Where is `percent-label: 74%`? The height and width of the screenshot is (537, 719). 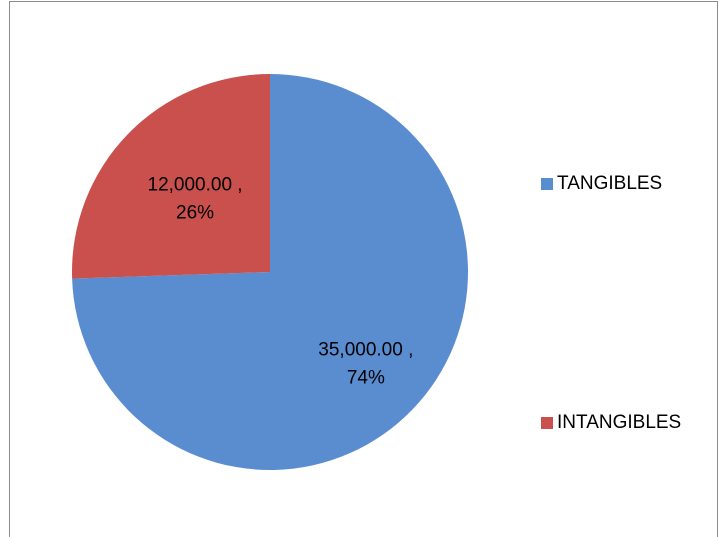 percent-label: 74% is located at coordinates (366, 378).